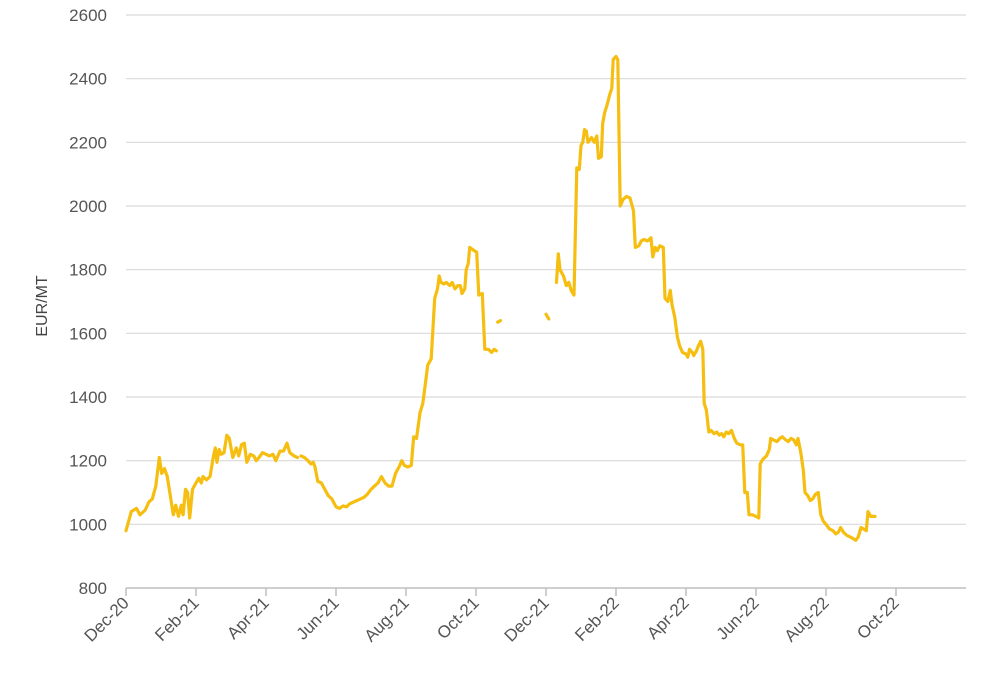  I want to click on y-tick-label: 800, so click(93, 588).